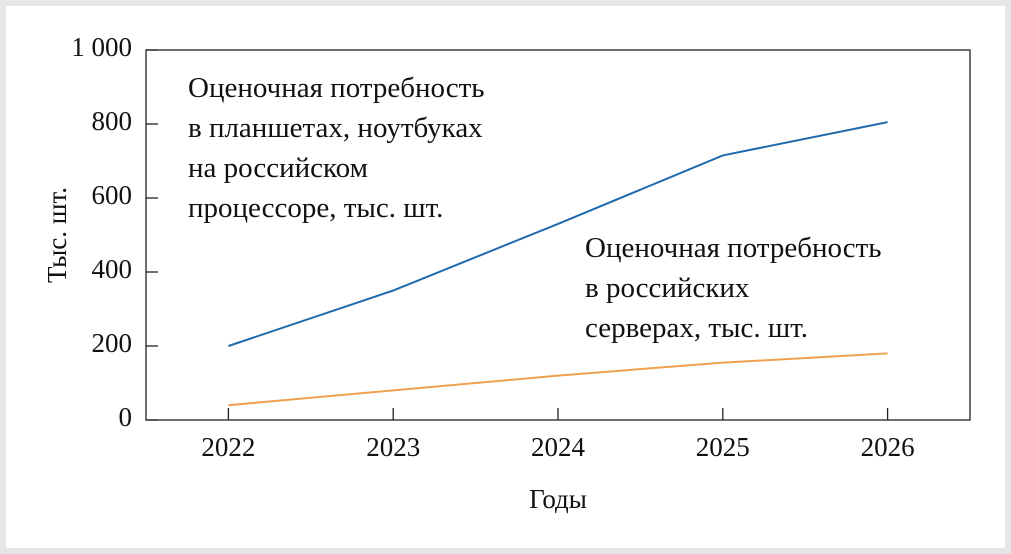  What do you see at coordinates (558, 499) in the screenshot?
I see `x-axis-label: Годы` at bounding box center [558, 499].